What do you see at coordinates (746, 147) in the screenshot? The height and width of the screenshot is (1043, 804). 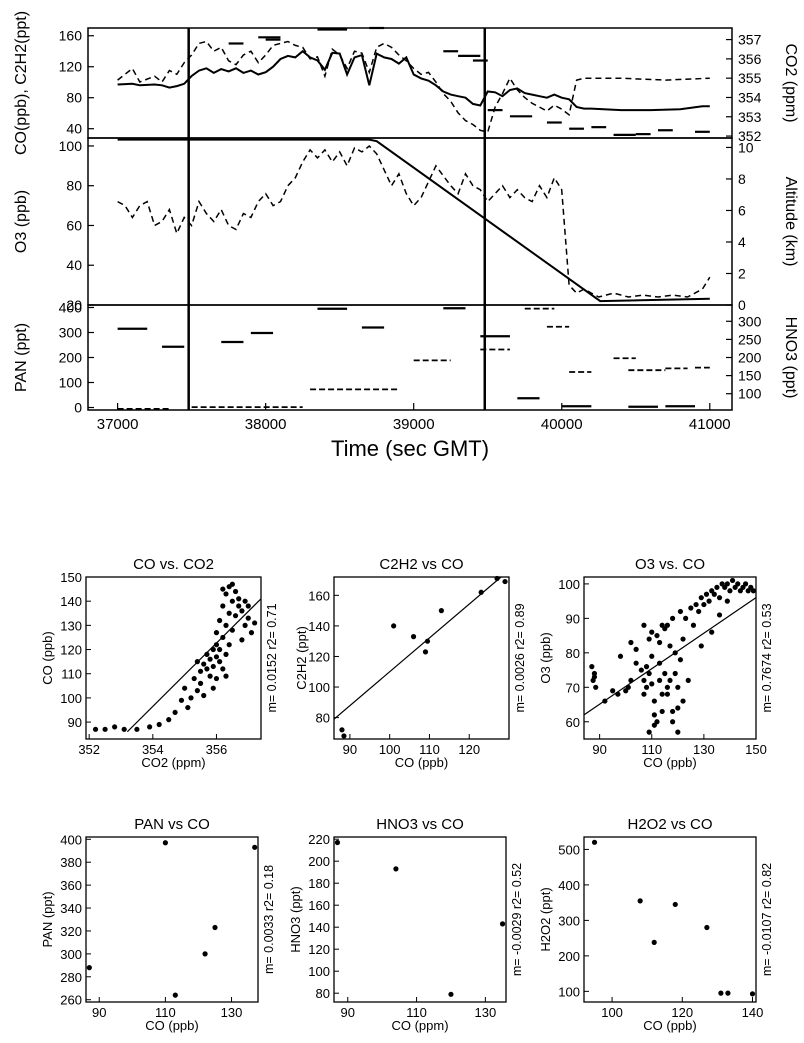 I see `right-tick-label: 10` at bounding box center [746, 147].